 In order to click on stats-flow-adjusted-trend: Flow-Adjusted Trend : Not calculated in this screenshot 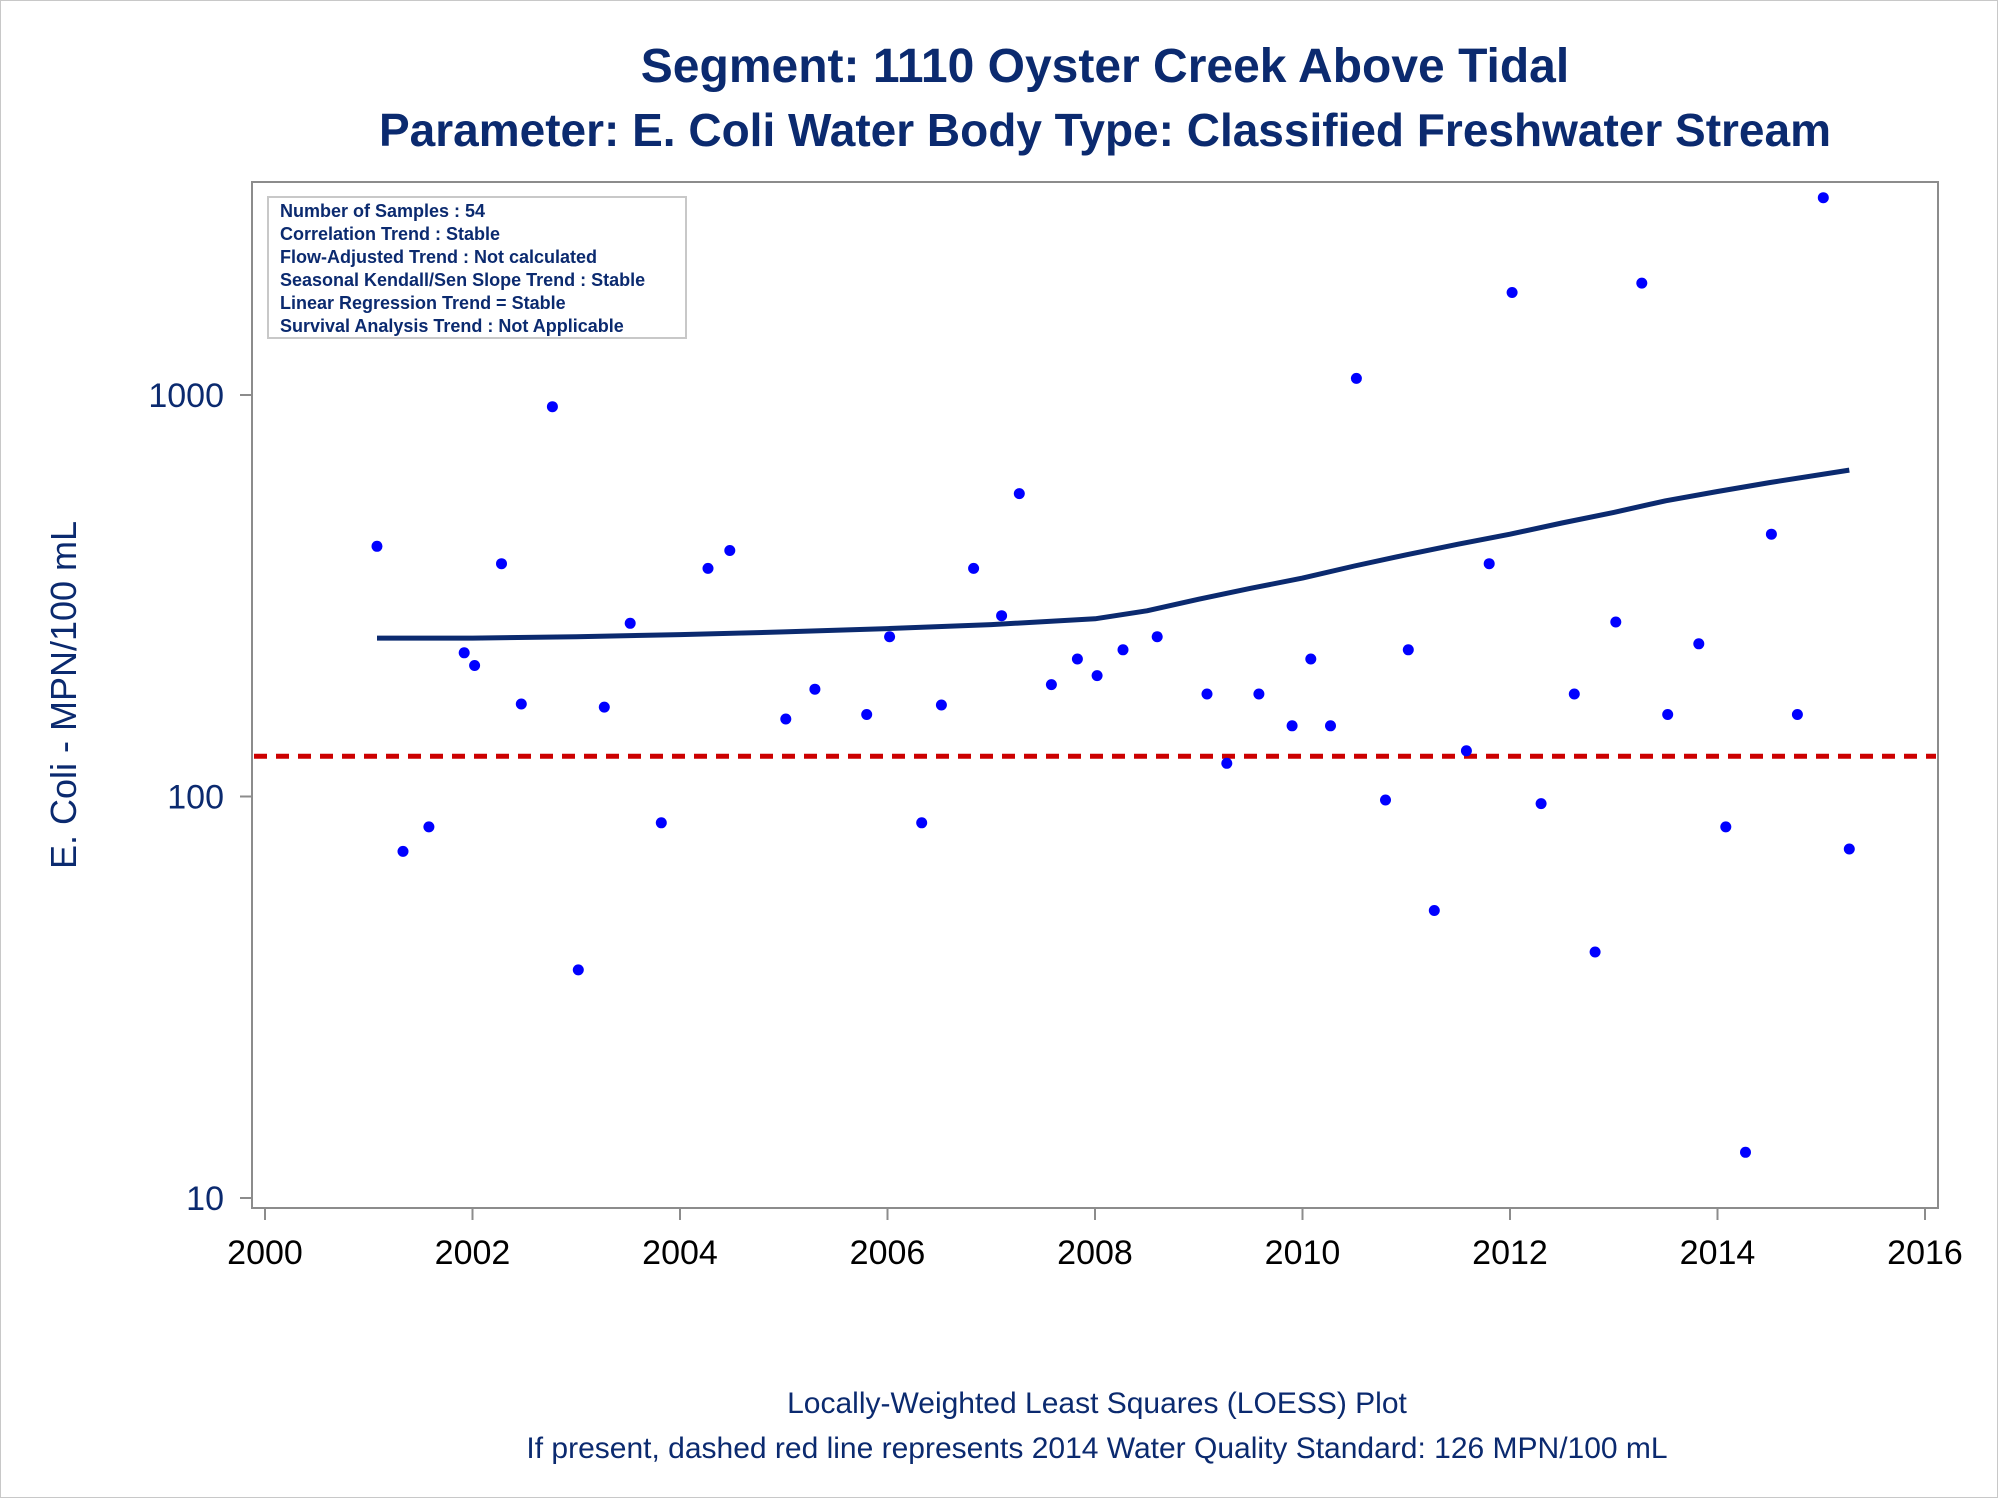, I will do `click(438, 257)`.